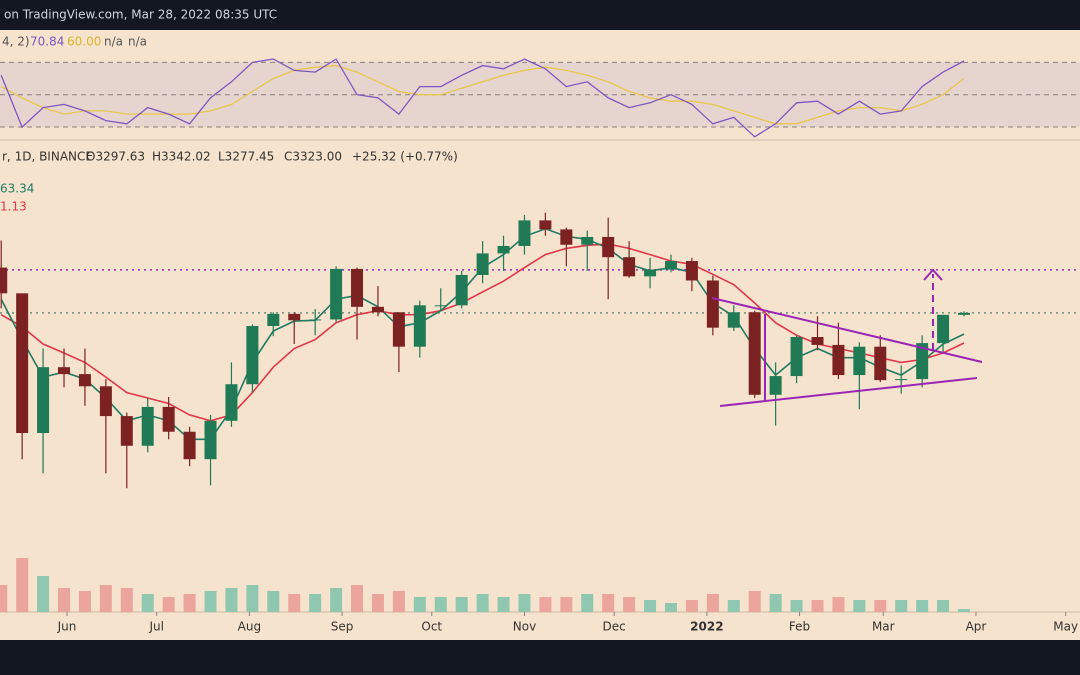  I want to click on rsi-params: 4, 2), so click(16, 42).